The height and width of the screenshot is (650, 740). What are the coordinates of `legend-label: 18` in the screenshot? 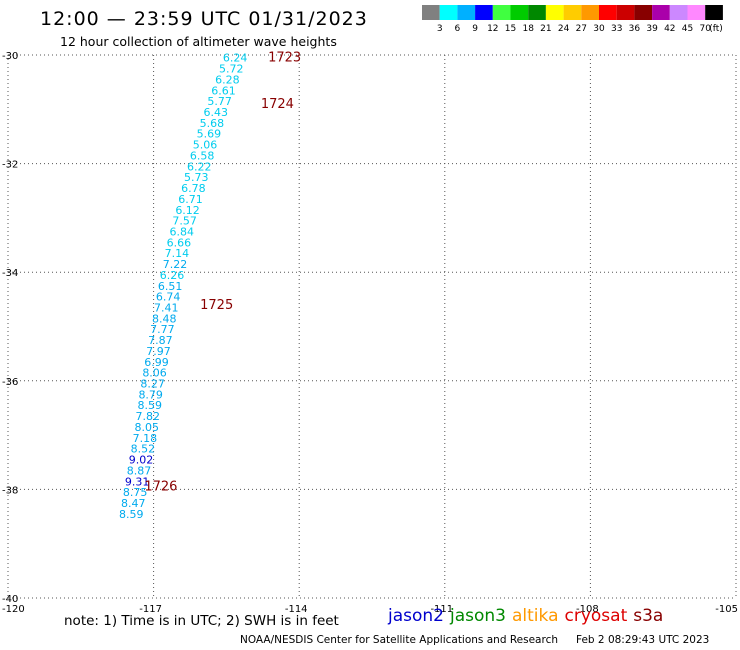 It's located at (528, 29).